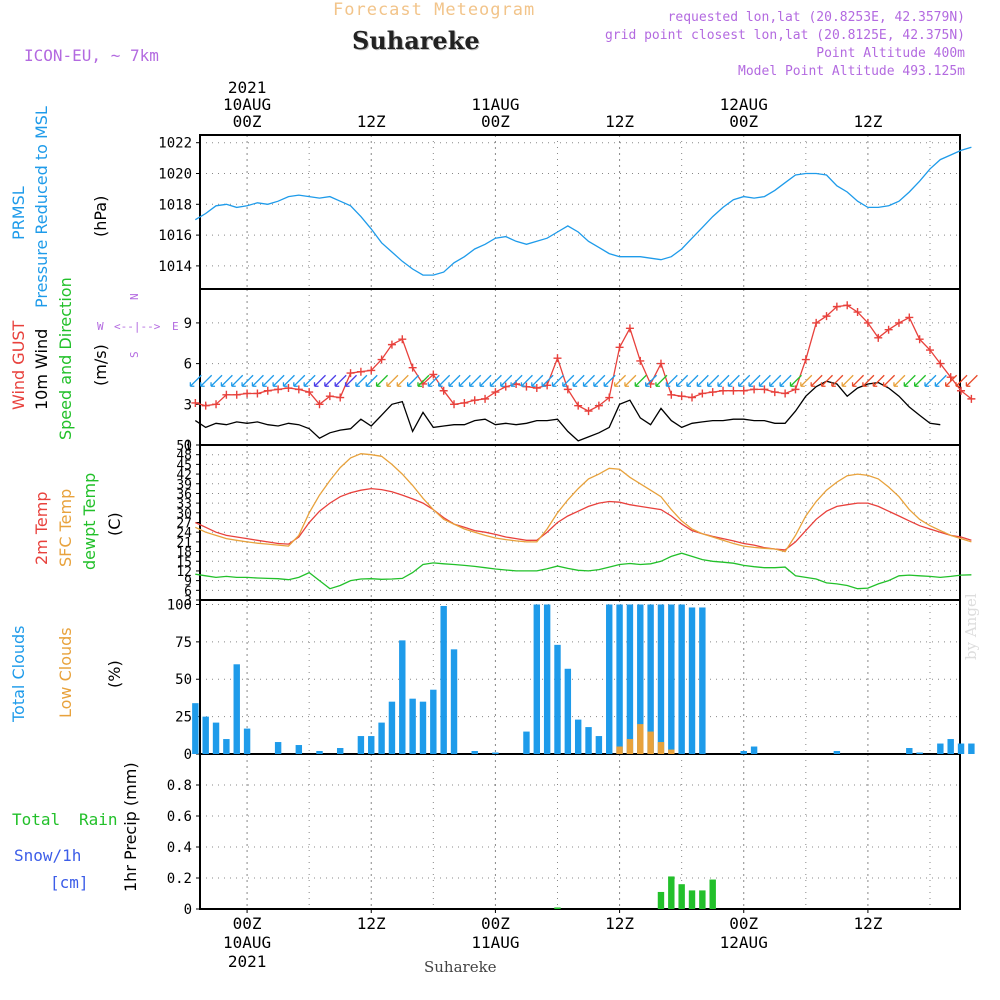 The width and height of the screenshot is (1000, 1000). I want to click on wind-ytick-label: 6, so click(188, 365).